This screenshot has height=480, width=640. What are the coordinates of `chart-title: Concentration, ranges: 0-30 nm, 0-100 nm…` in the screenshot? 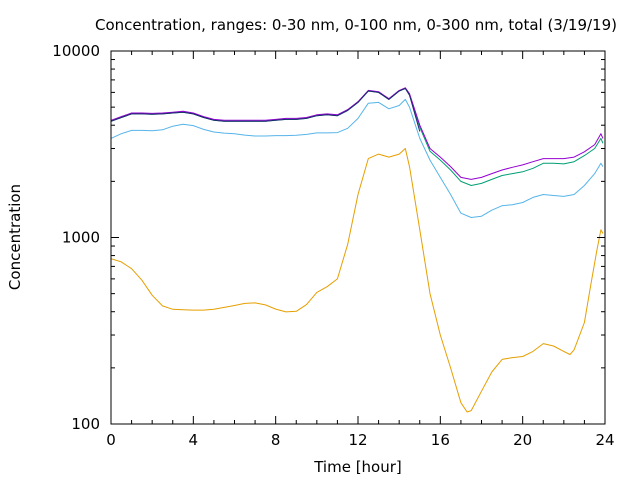 It's located at (356, 25).